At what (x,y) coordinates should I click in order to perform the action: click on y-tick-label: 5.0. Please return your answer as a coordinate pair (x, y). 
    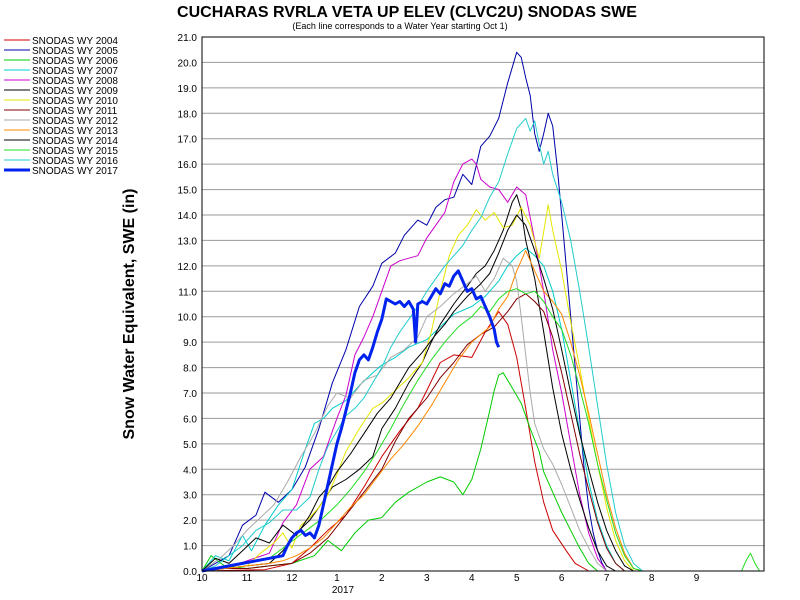
    Looking at the image, I should click on (190, 445).